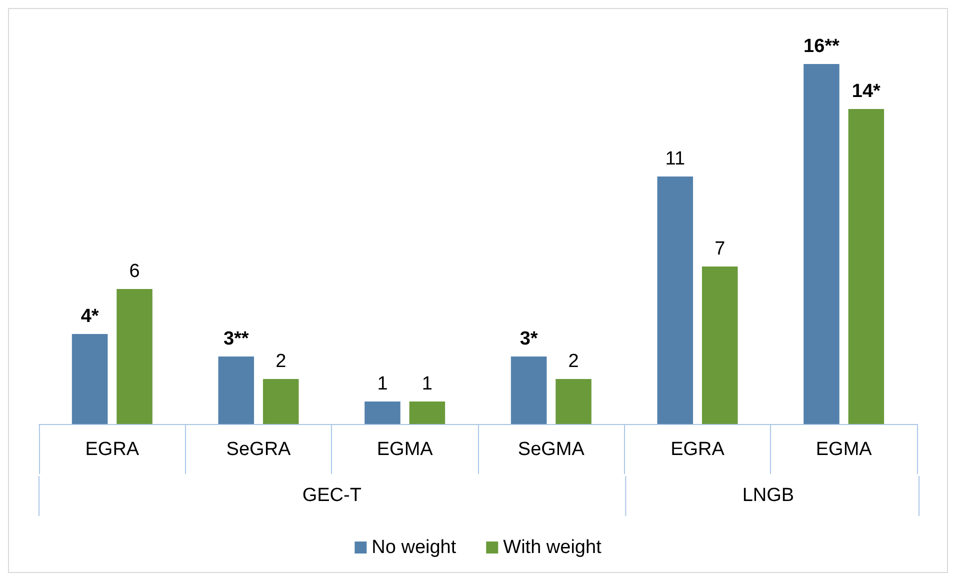 The height and width of the screenshot is (581, 957). What do you see at coordinates (768, 495) in the screenshot?
I see `text: LNGB` at bounding box center [768, 495].